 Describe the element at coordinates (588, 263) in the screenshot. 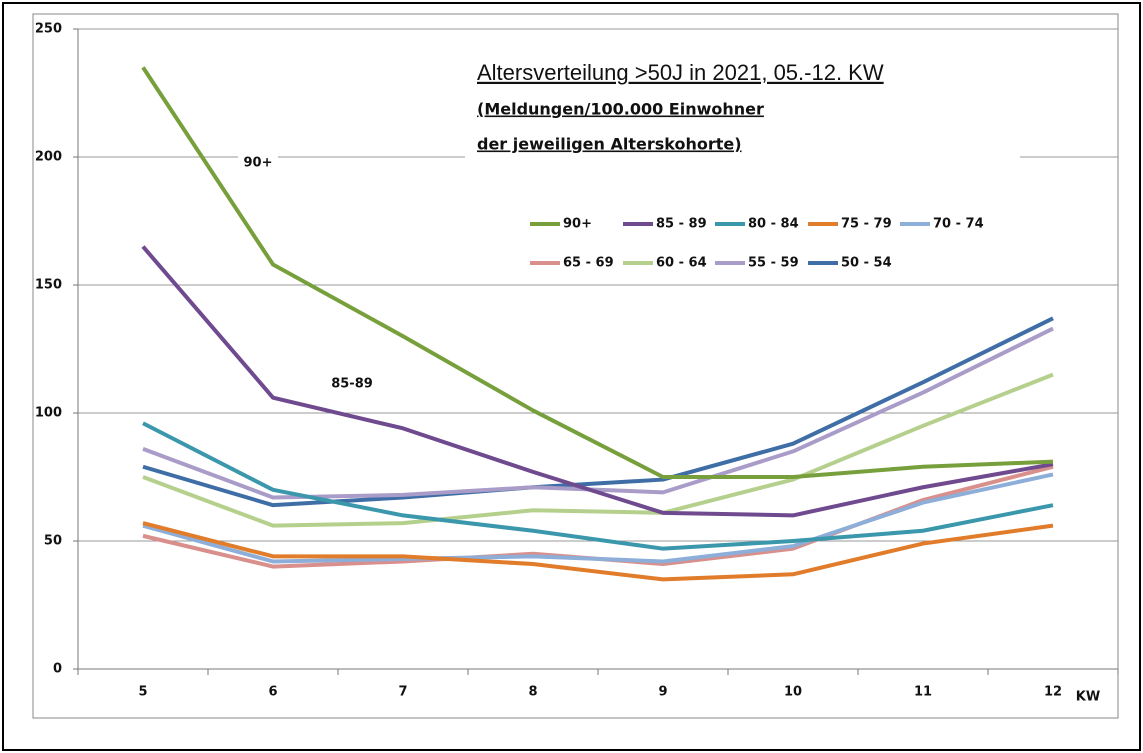

I see `legend-label: 65 - 69` at that location.